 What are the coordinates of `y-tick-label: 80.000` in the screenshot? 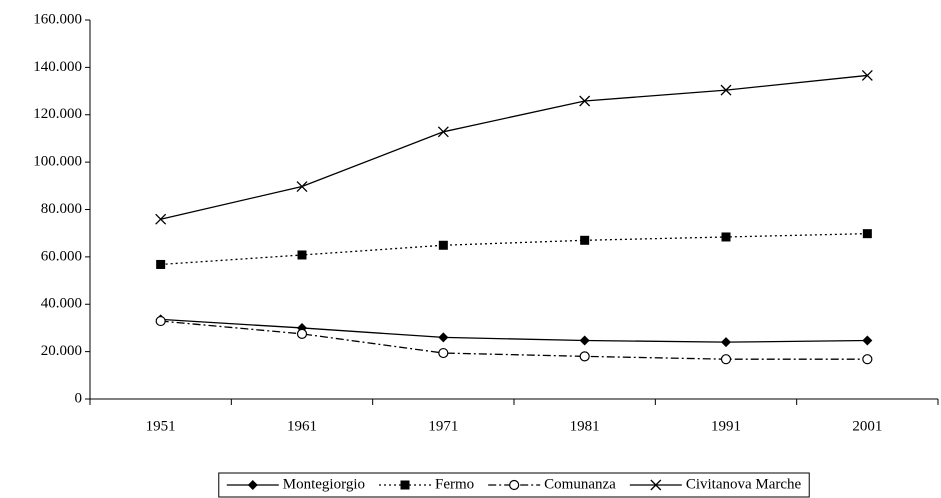 It's located at (61, 209).